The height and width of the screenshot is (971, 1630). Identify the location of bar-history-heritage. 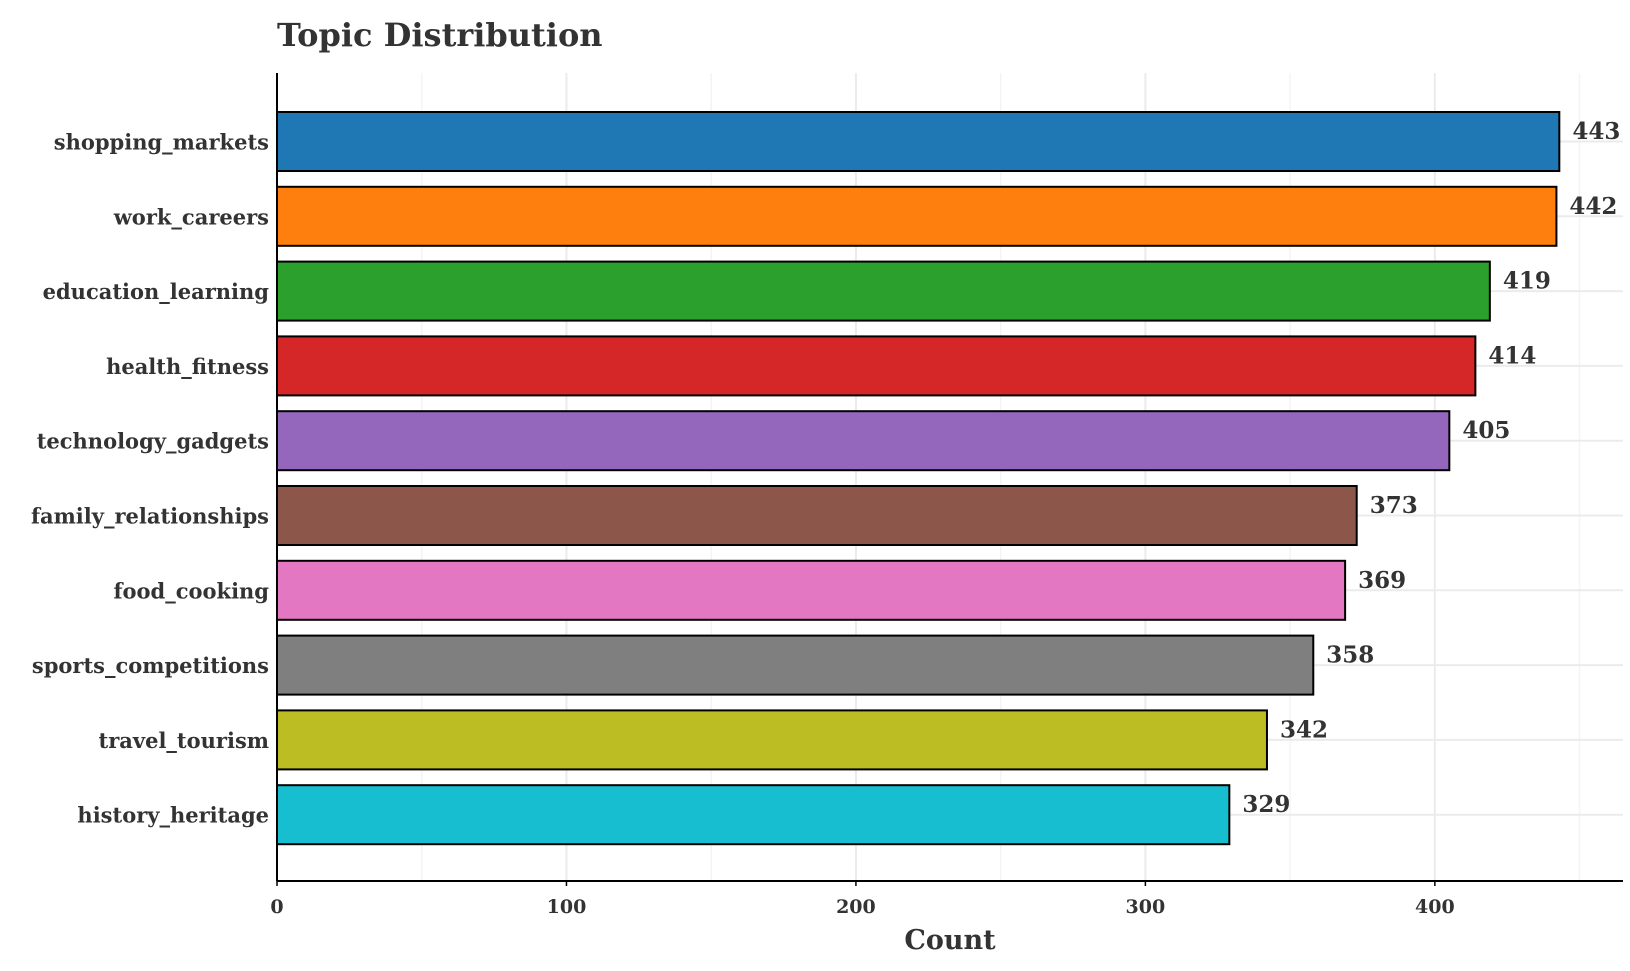
(753, 815).